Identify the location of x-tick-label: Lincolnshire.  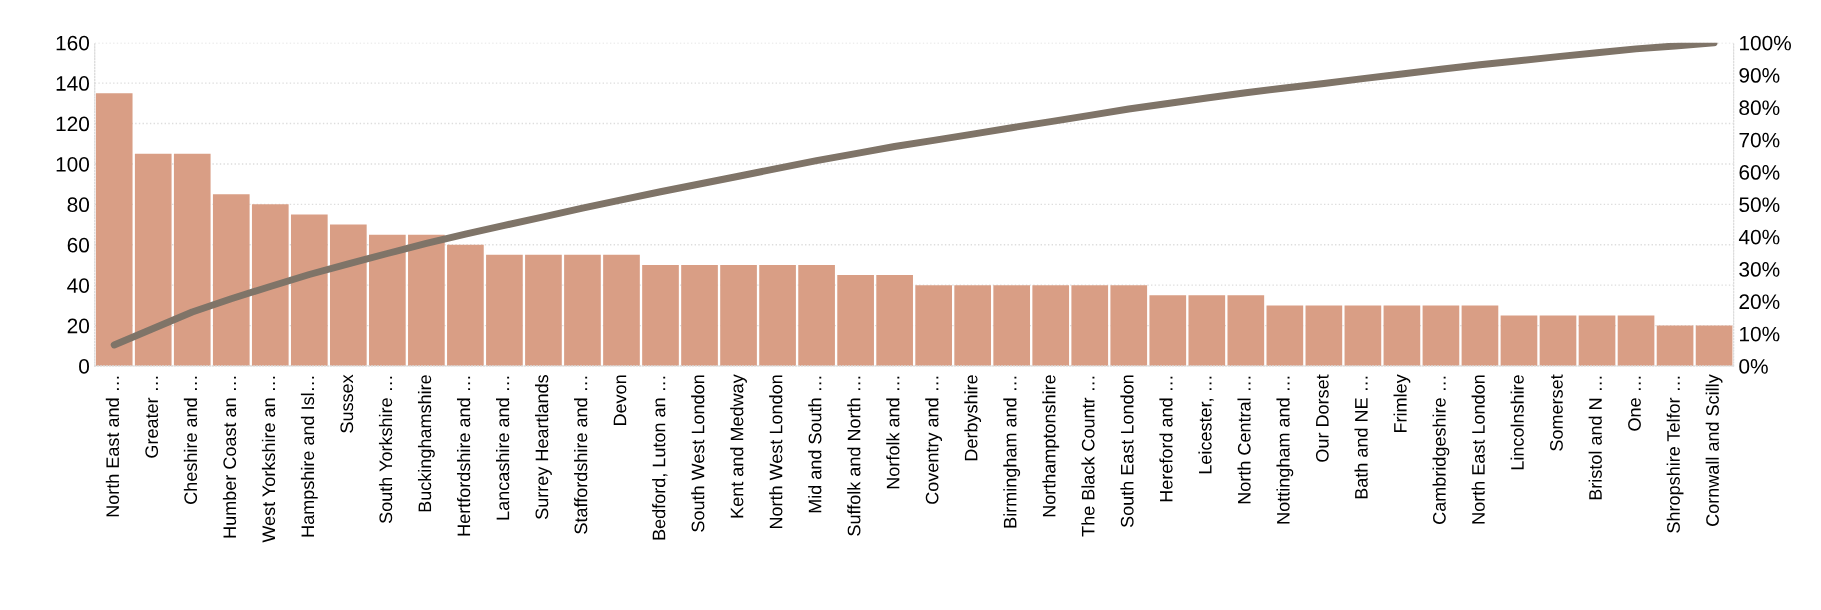
(1517, 422).